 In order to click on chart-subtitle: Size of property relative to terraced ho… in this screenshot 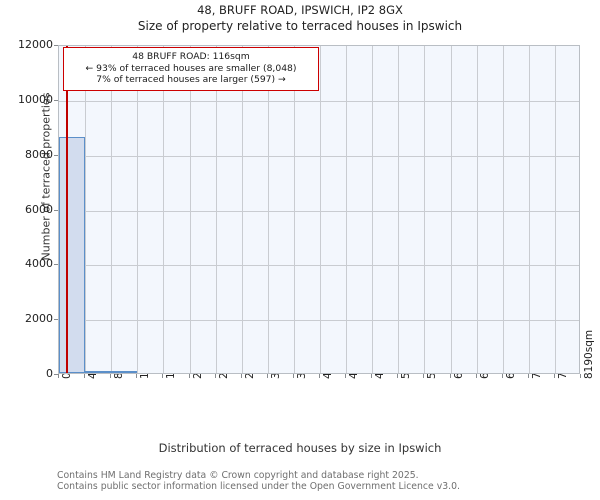, I will do `click(300, 26)`.